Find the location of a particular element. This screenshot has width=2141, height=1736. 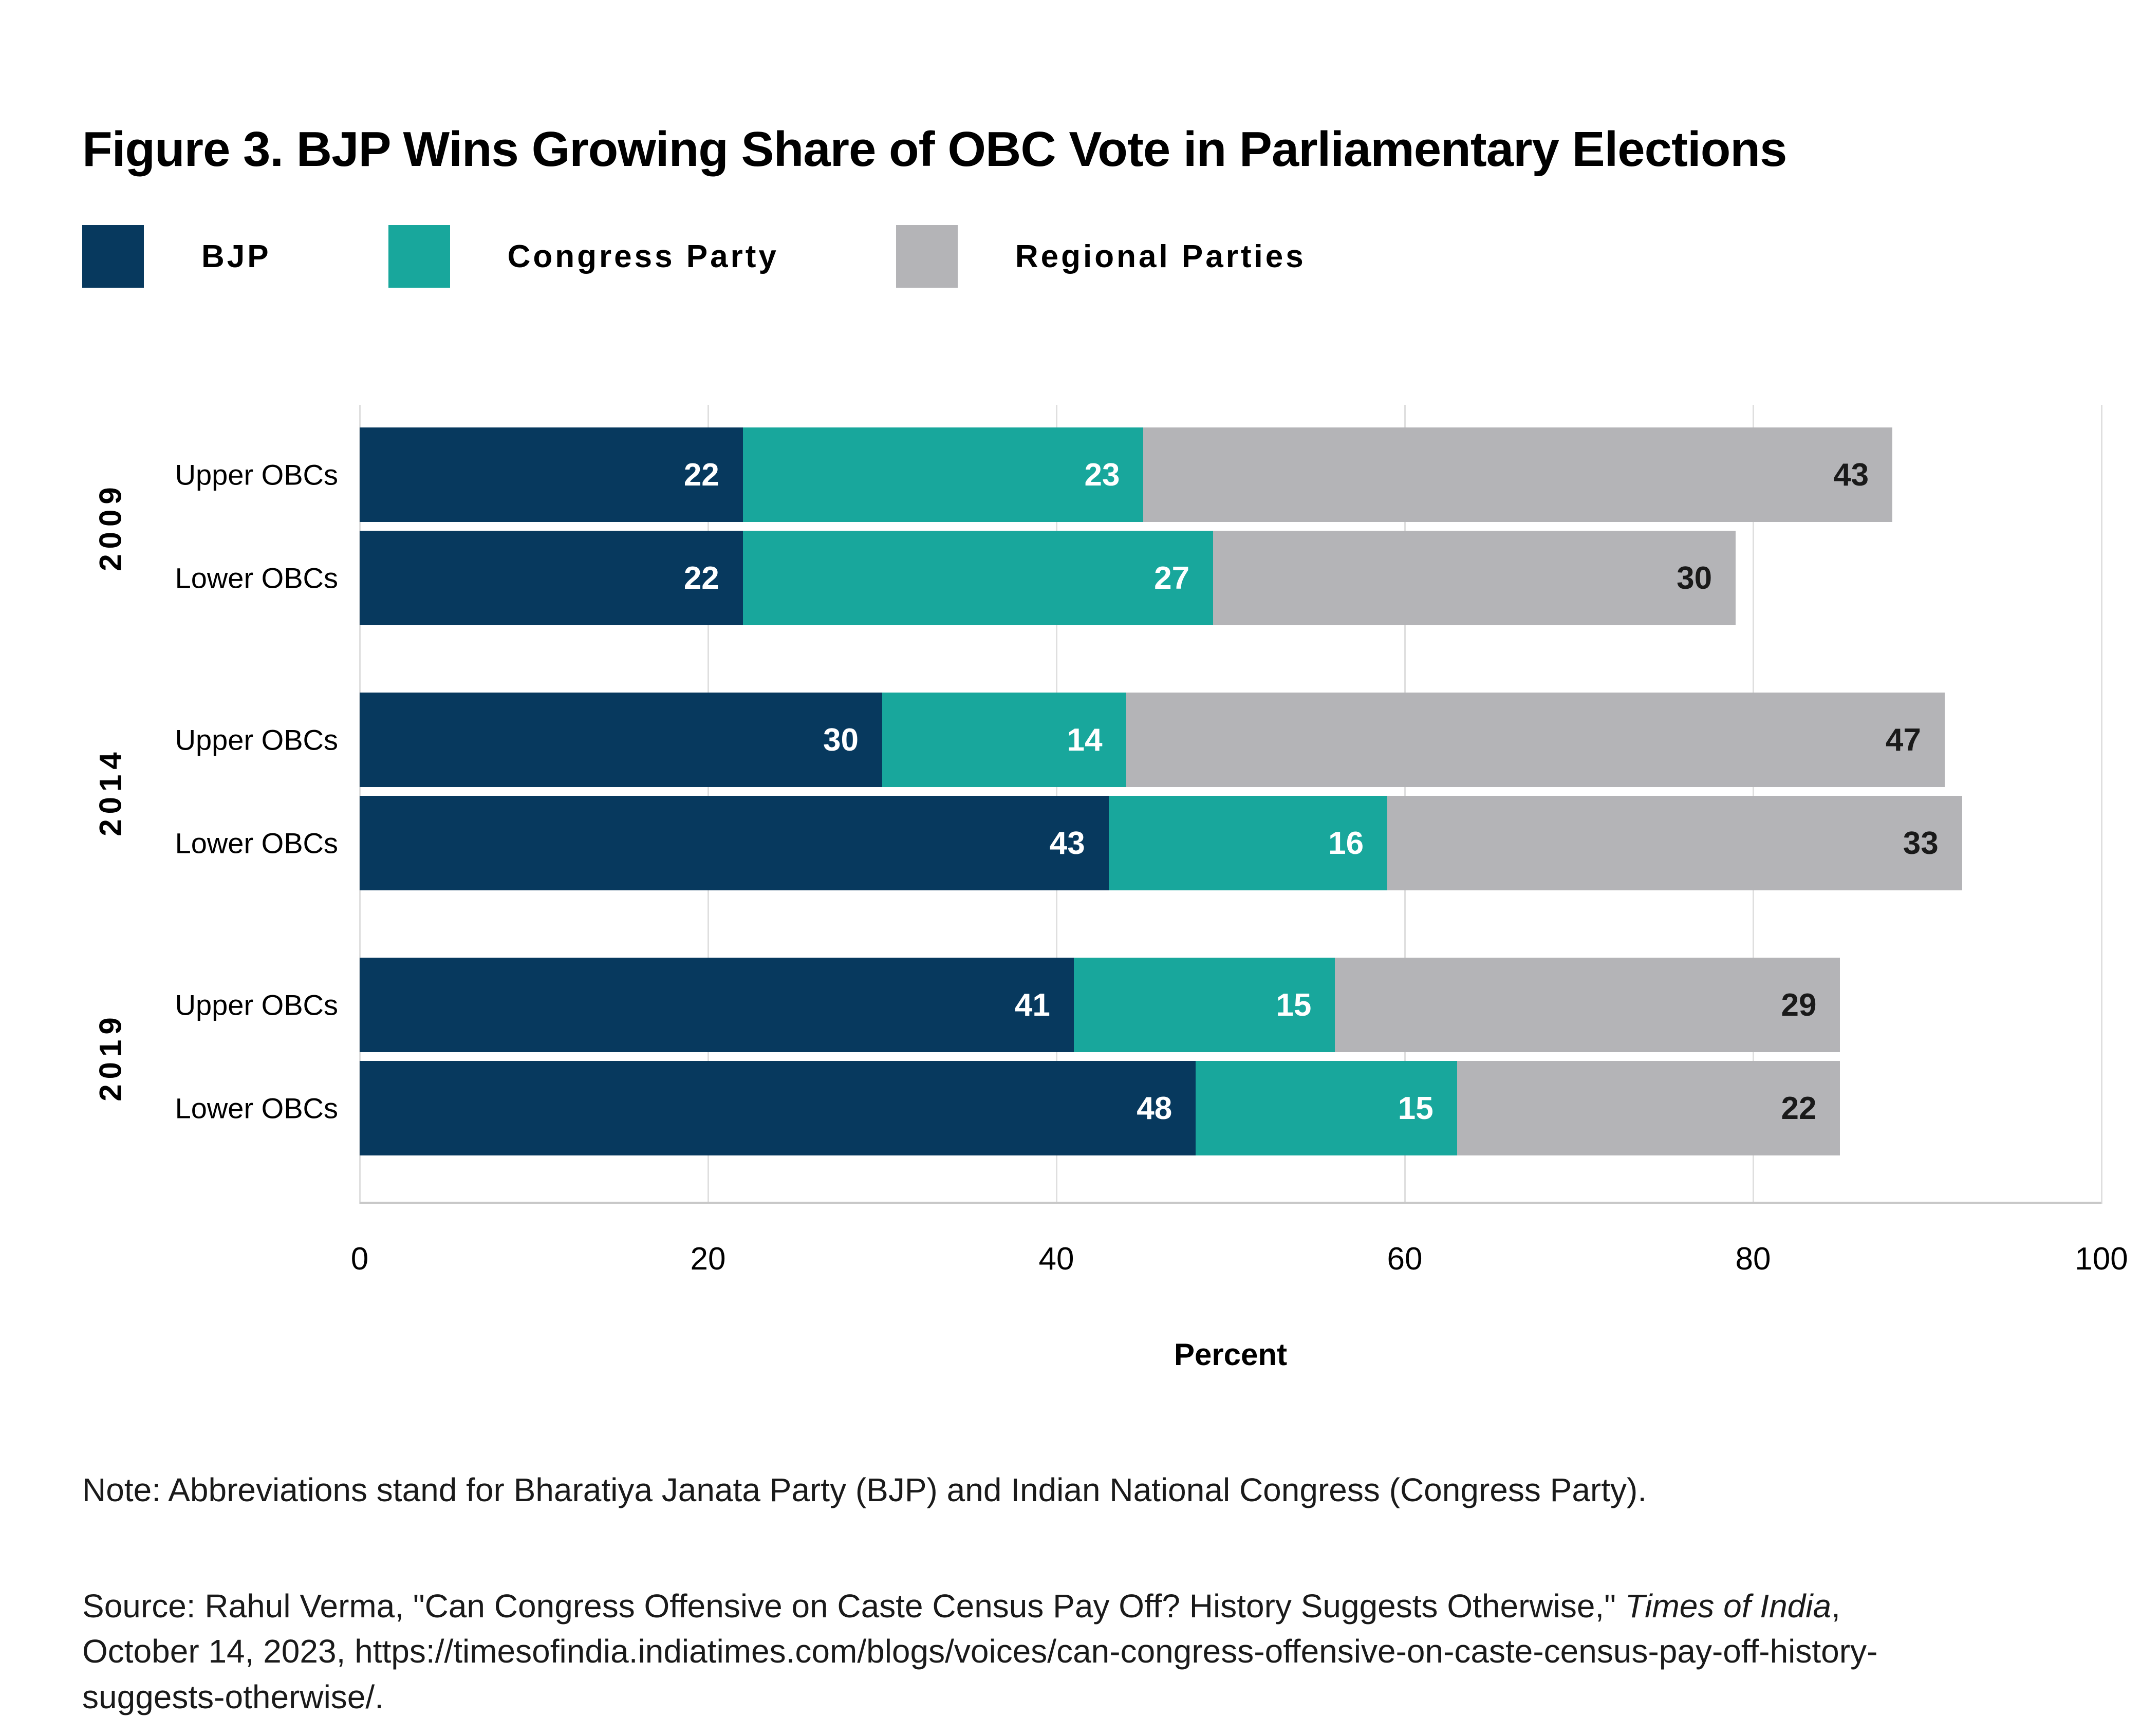

bar-segment-congress-party: 14 is located at coordinates (1004, 740).